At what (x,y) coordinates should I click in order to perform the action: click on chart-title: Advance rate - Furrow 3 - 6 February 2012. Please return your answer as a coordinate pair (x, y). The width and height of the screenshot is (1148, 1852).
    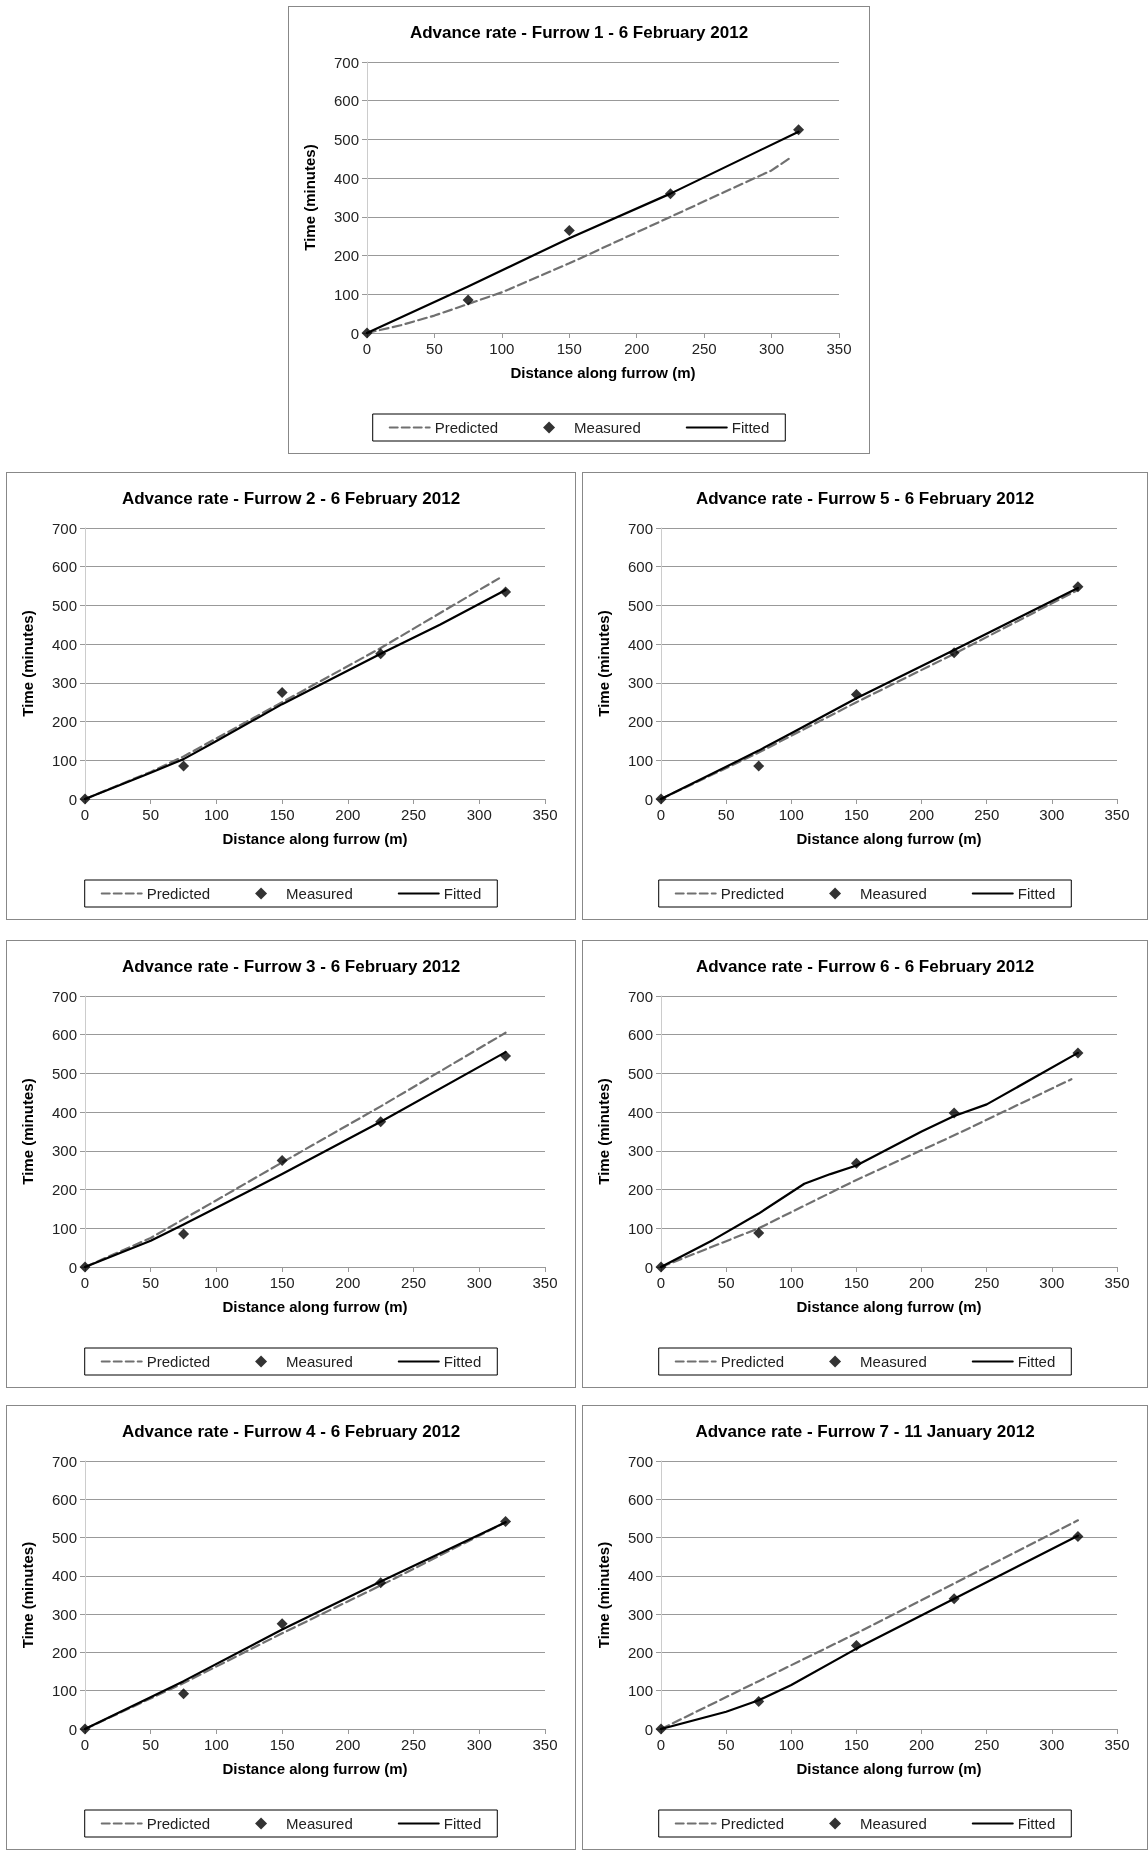
    Looking at the image, I should click on (291, 966).